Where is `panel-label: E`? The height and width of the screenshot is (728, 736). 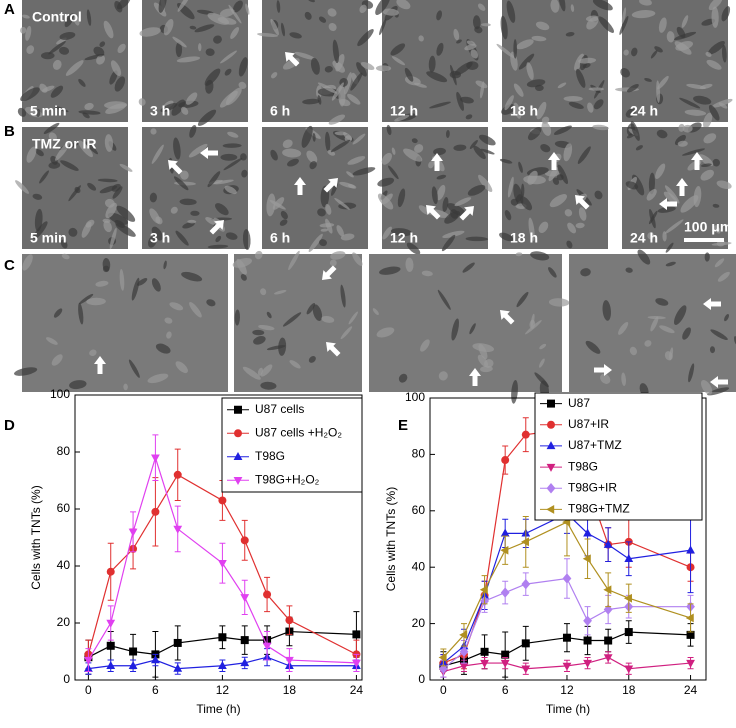 panel-label: E is located at coordinates (403, 425).